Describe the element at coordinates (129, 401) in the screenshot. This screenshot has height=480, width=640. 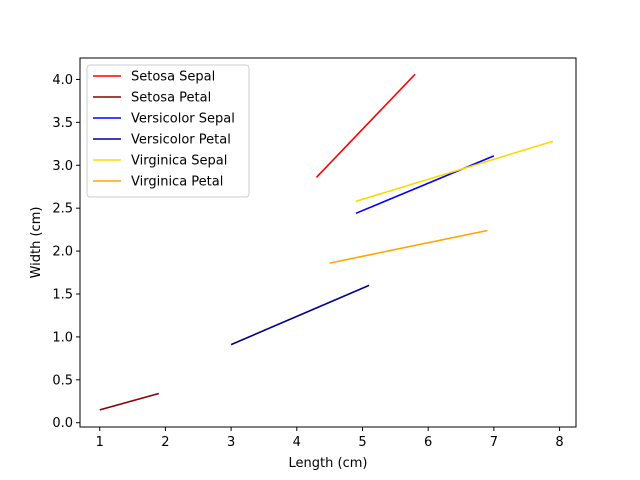
I see `series-line-setosa-petal` at that location.